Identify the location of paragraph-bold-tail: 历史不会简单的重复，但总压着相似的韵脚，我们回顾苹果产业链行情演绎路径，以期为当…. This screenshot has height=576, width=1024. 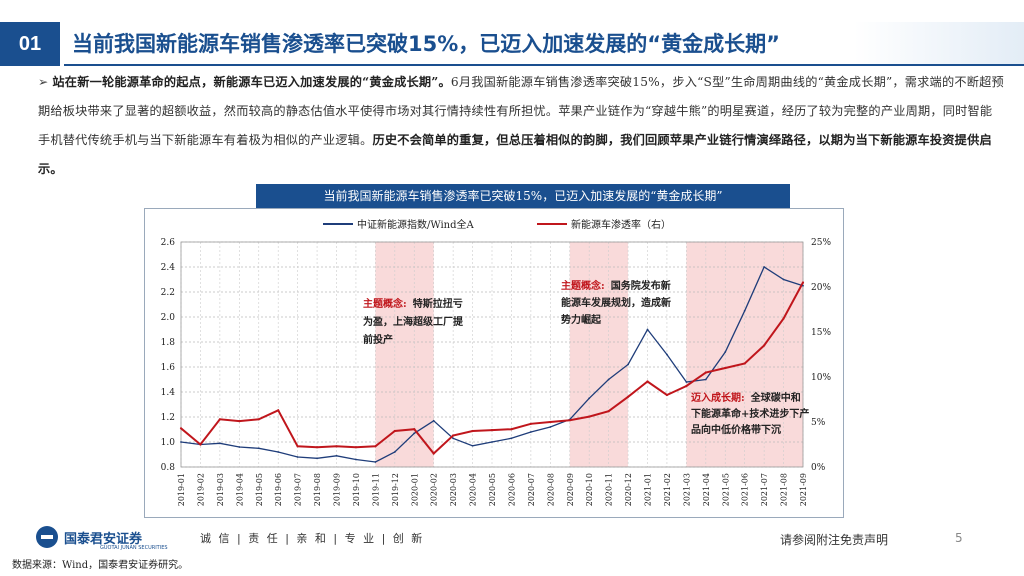
(515, 154).